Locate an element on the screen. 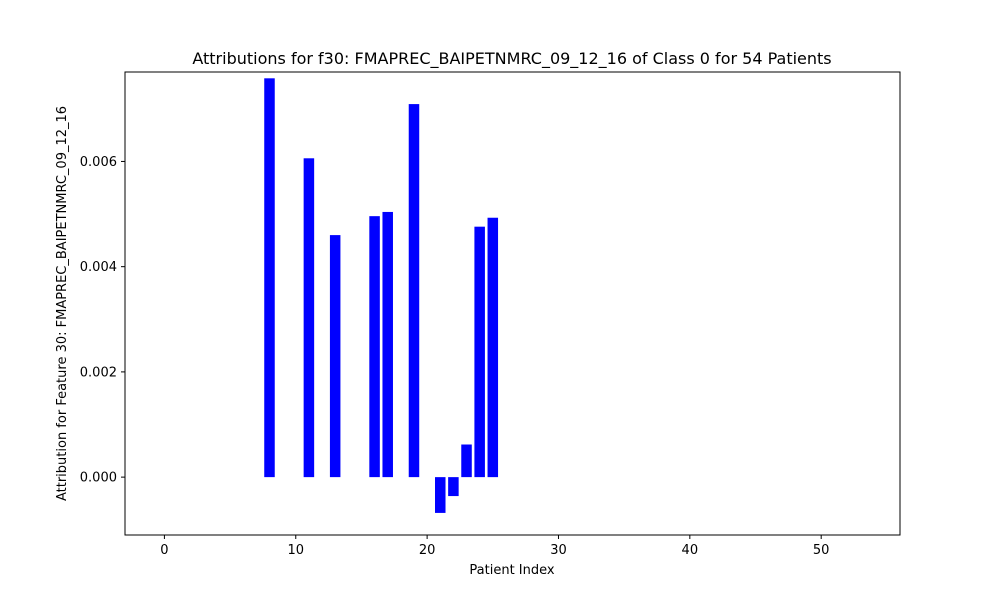 This screenshot has height=600, width=1000. y-tick-label: 0.004 is located at coordinates (98, 267).